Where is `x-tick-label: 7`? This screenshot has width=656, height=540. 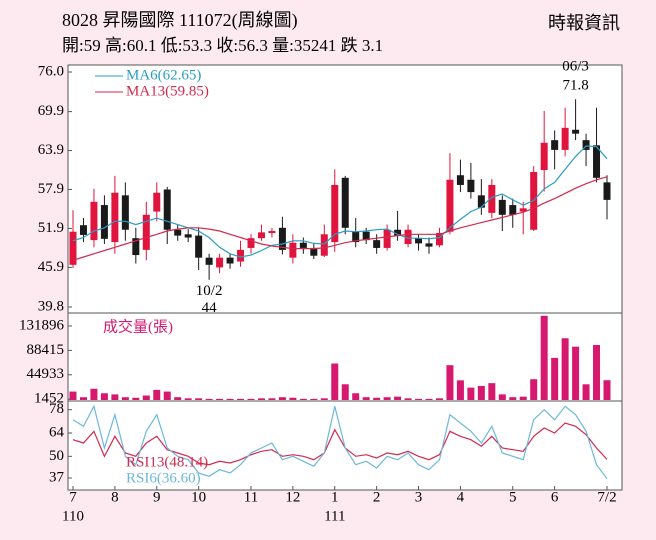
x-tick-label: 7 is located at coordinates (73, 497).